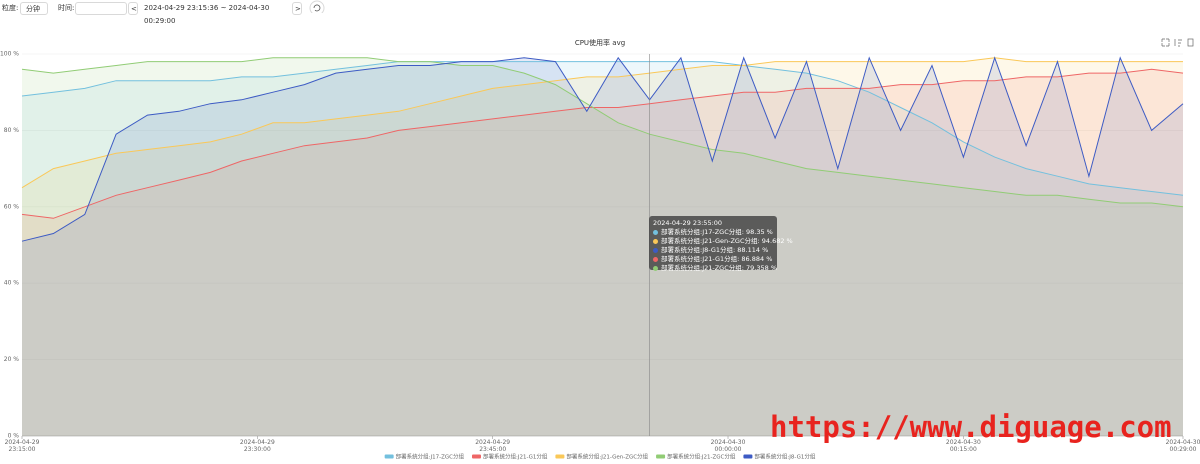 This screenshot has width=1200, height=464. Describe the element at coordinates (12, 283) in the screenshot. I see `y-tick-label: 40 %` at that location.